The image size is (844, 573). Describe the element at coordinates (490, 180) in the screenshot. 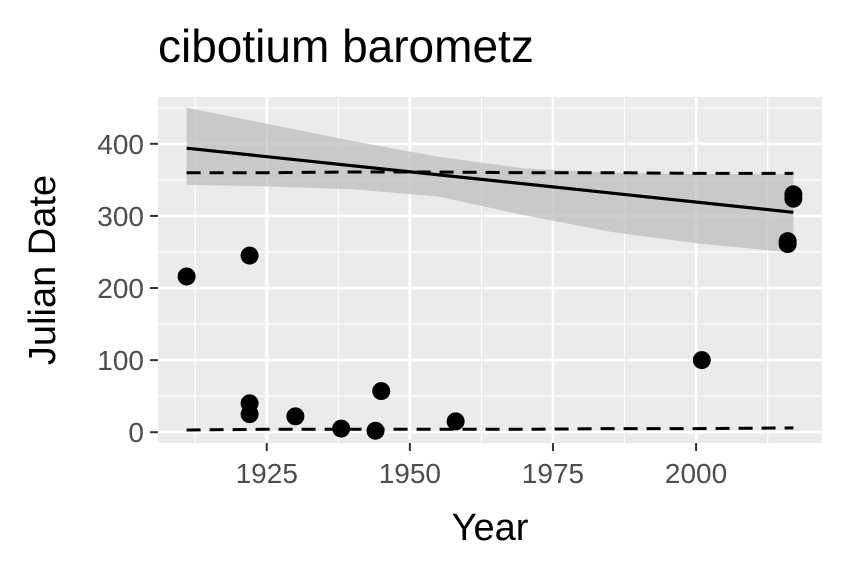

I see `trend-line` at that location.